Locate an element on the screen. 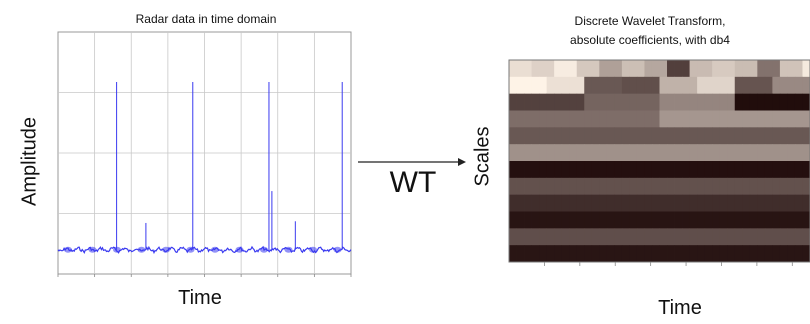  right-x-ticks is located at coordinates (668, 264).